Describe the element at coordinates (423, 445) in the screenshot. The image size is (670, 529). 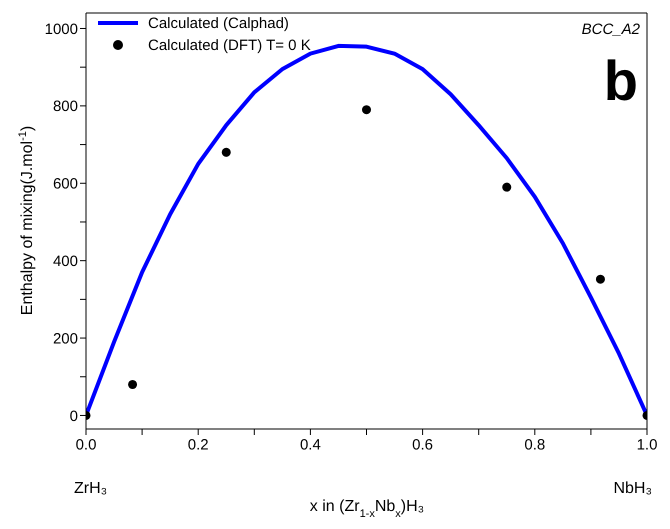
I see `x-tick-label: 0.6` at that location.